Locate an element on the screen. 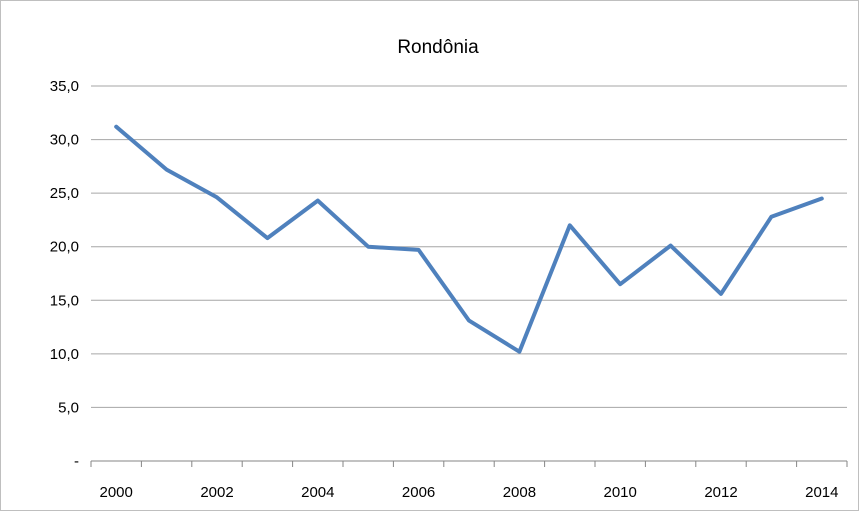 This screenshot has width=859, height=512. y-tick-label: 5,0 is located at coordinates (68, 407).